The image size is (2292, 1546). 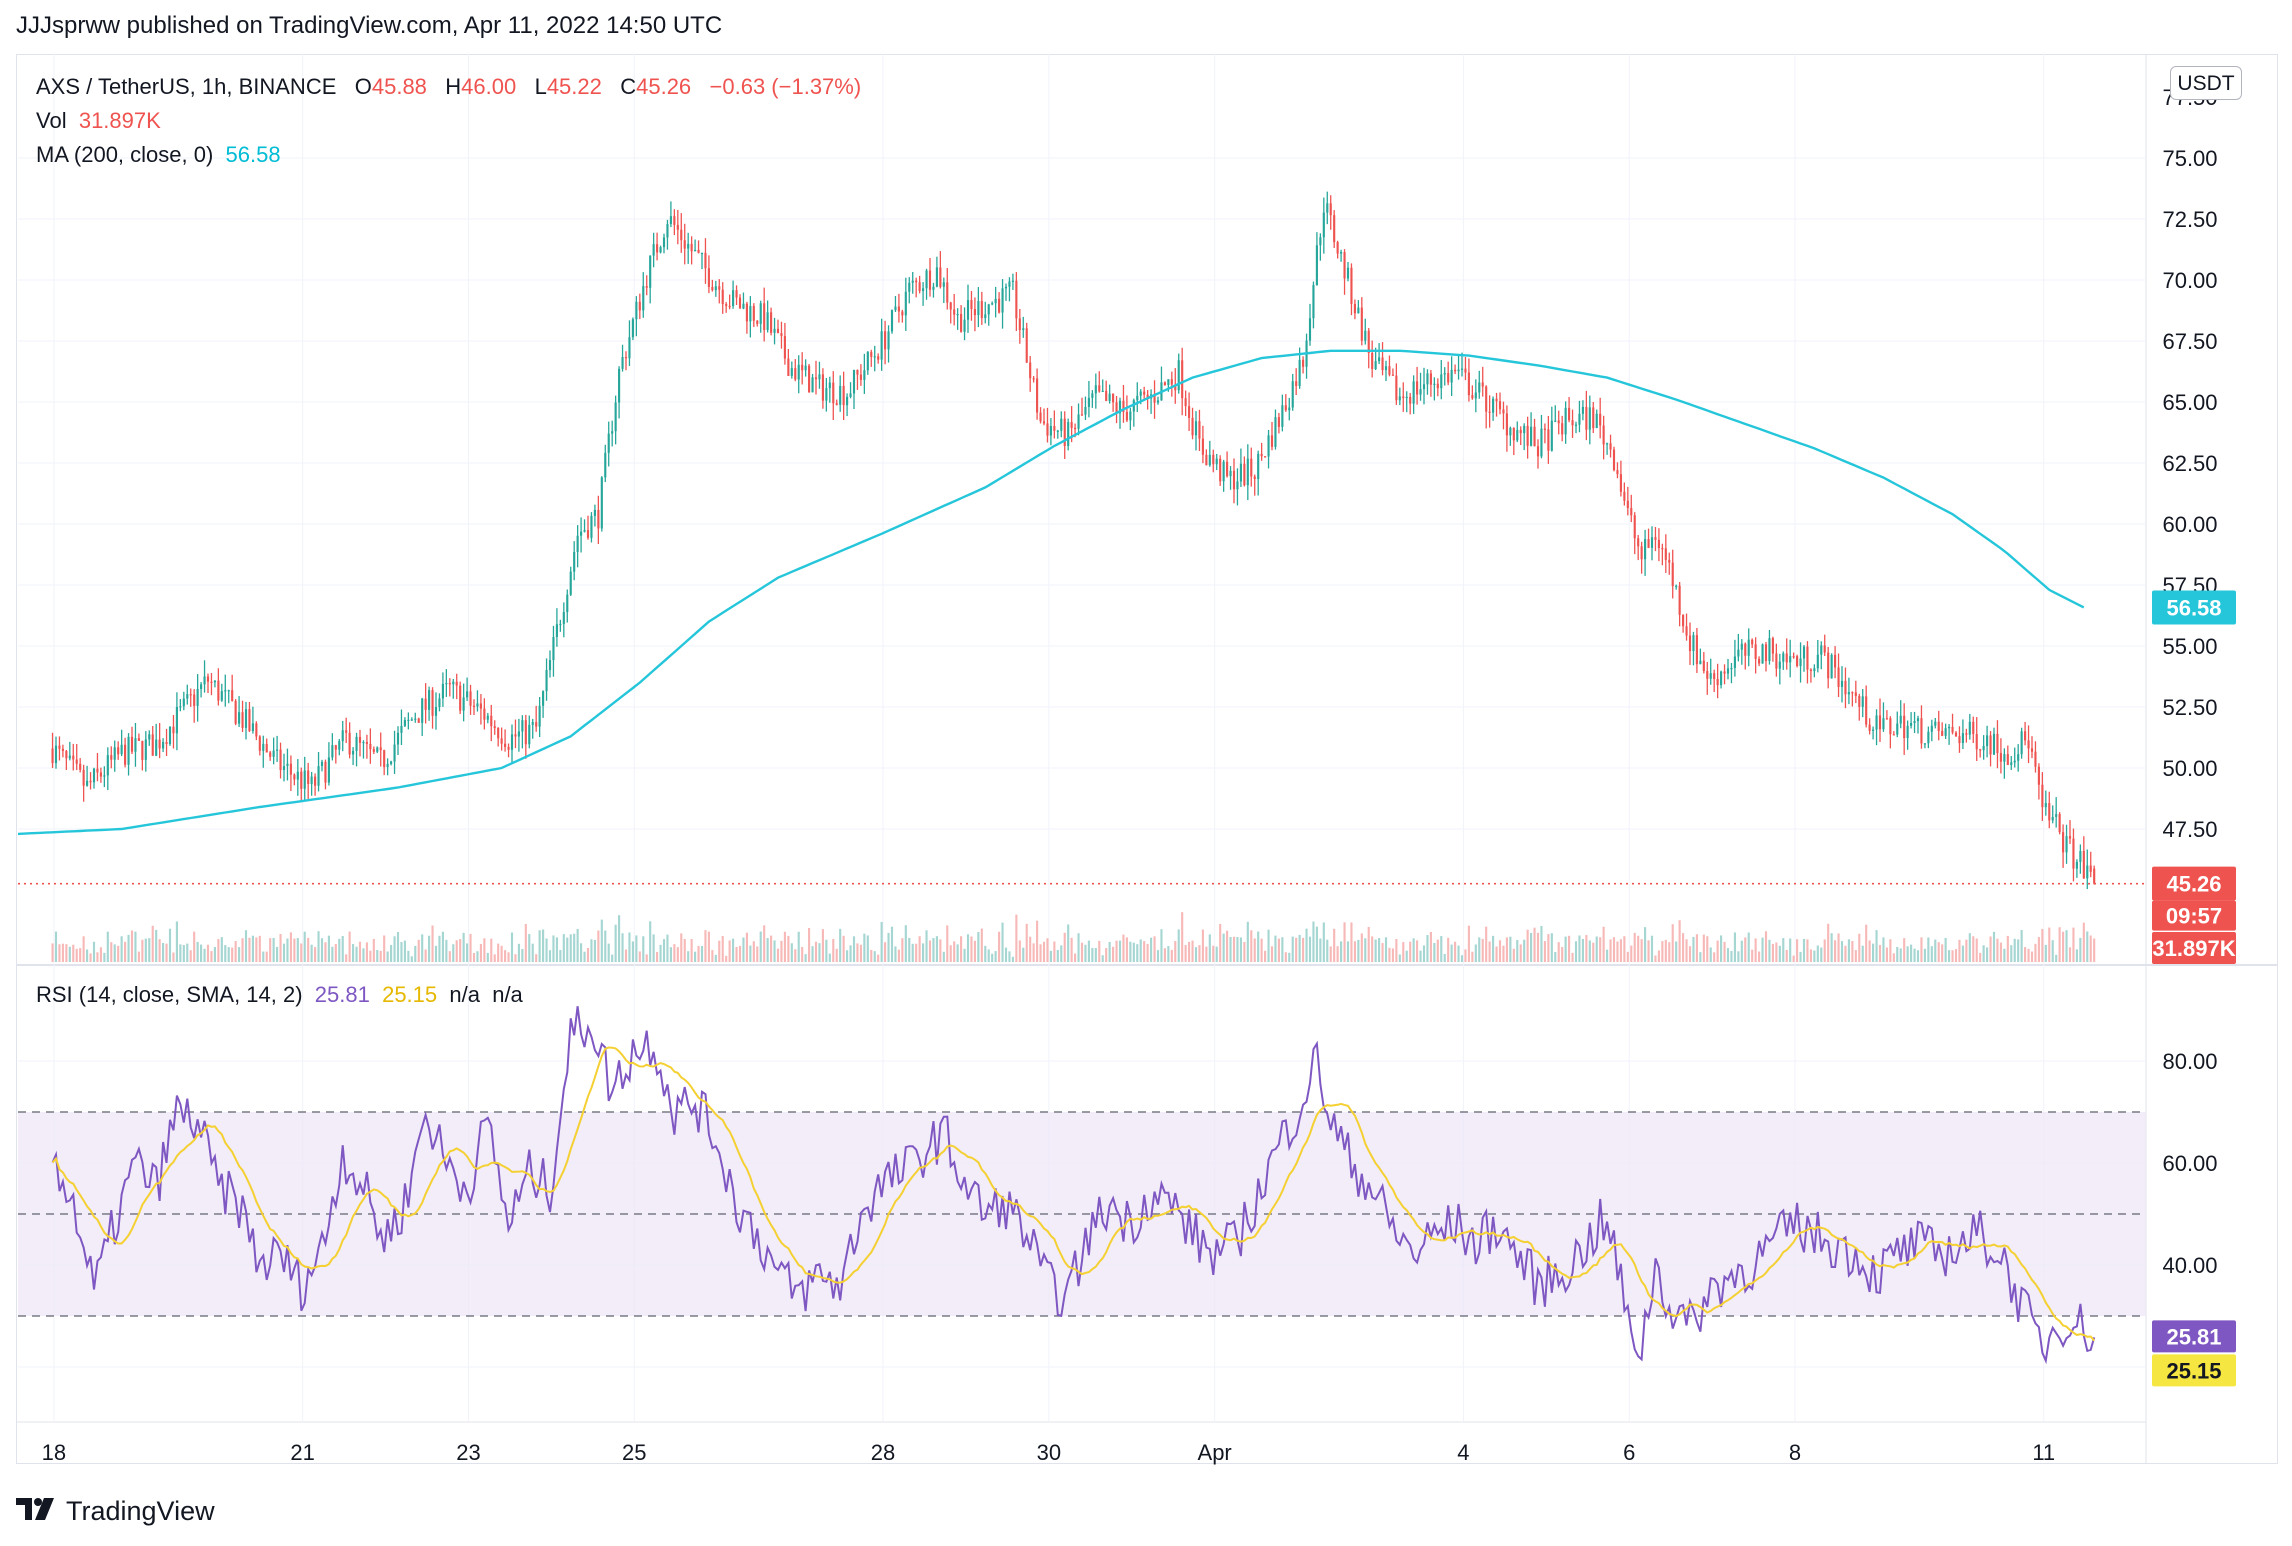 I want to click on currency-button: USDT, so click(x=2206, y=83).